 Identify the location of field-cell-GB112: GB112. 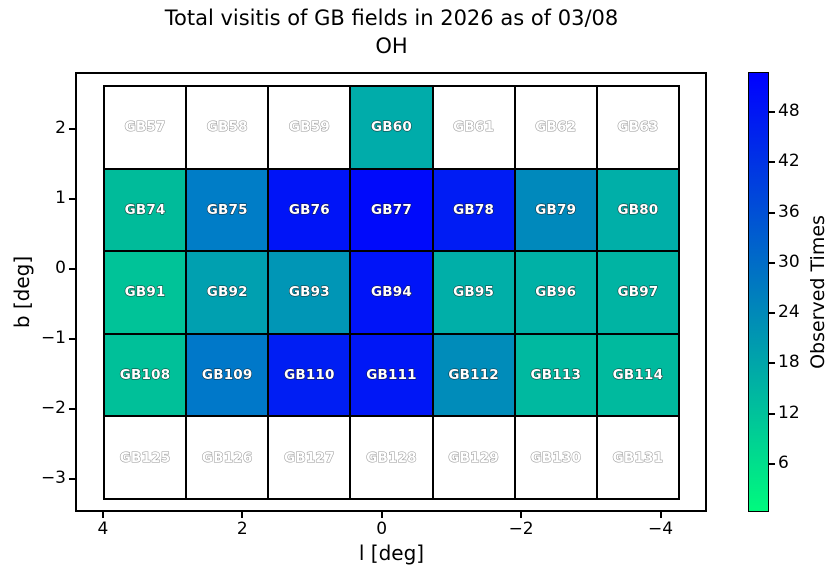
(473, 375).